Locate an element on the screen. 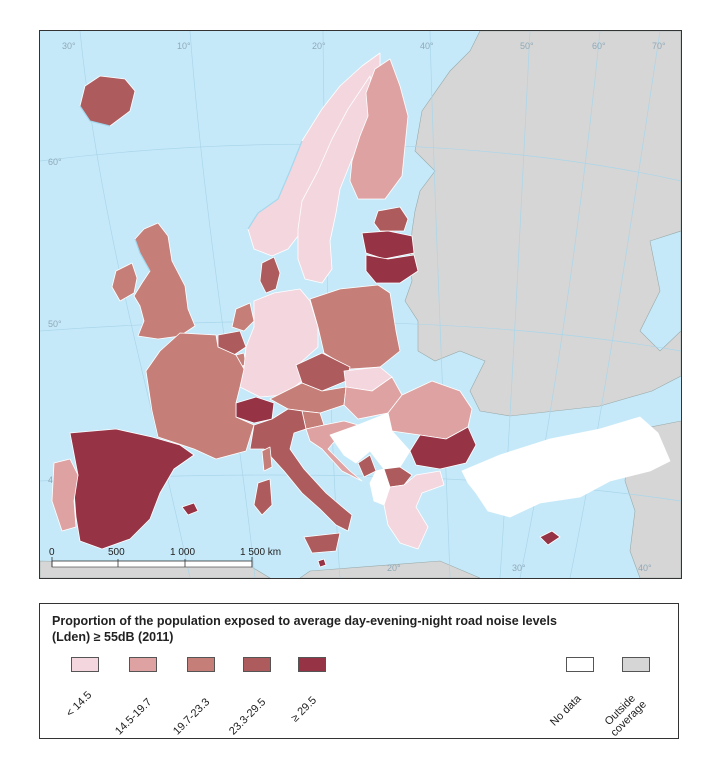  legend-label-outside-coverage: Outside coverage is located at coordinates (625, 715).